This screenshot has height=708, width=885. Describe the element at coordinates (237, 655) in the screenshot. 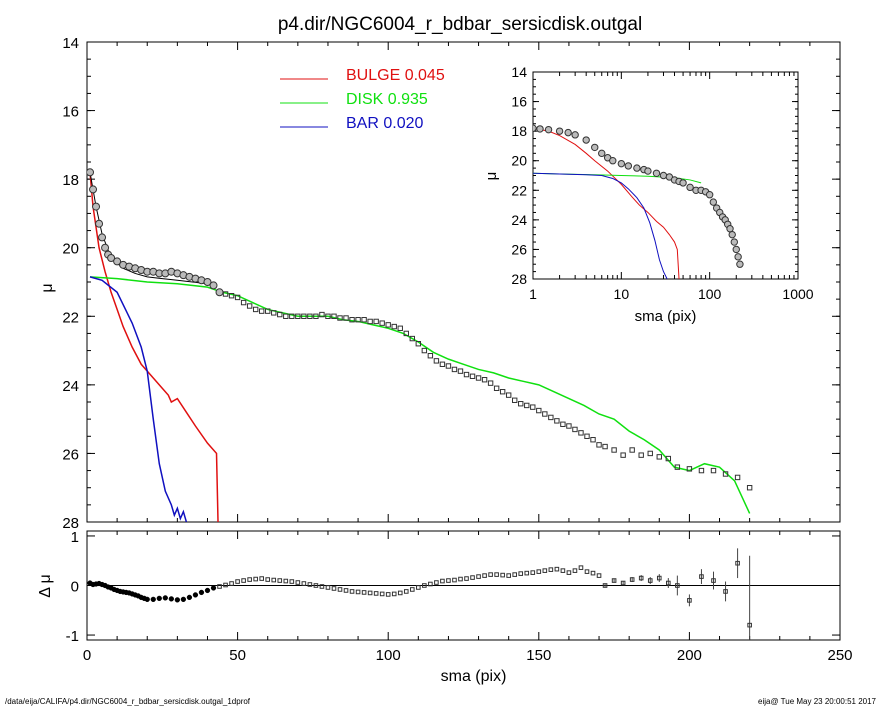

I see `residual-x-tick-label: 50` at that location.